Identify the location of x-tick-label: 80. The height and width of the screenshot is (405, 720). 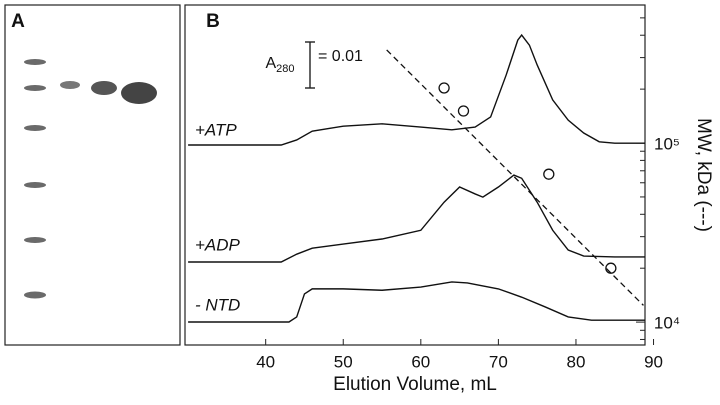
(576, 361).